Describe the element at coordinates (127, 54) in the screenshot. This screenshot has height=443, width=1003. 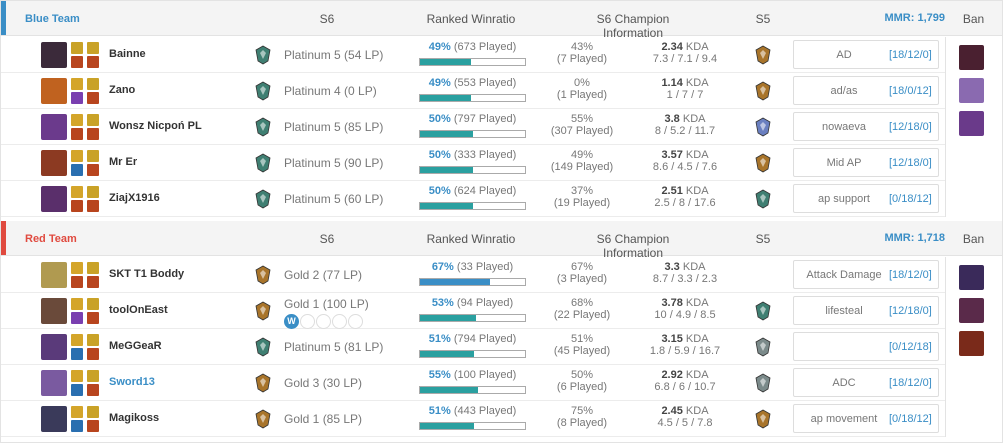
I see `player-name: Bainne` at that location.